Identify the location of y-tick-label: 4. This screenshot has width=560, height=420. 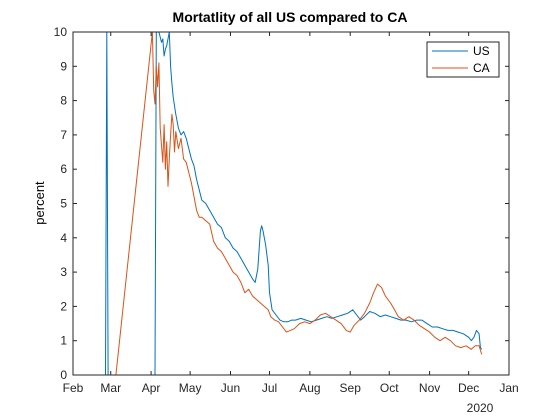
(63, 238).